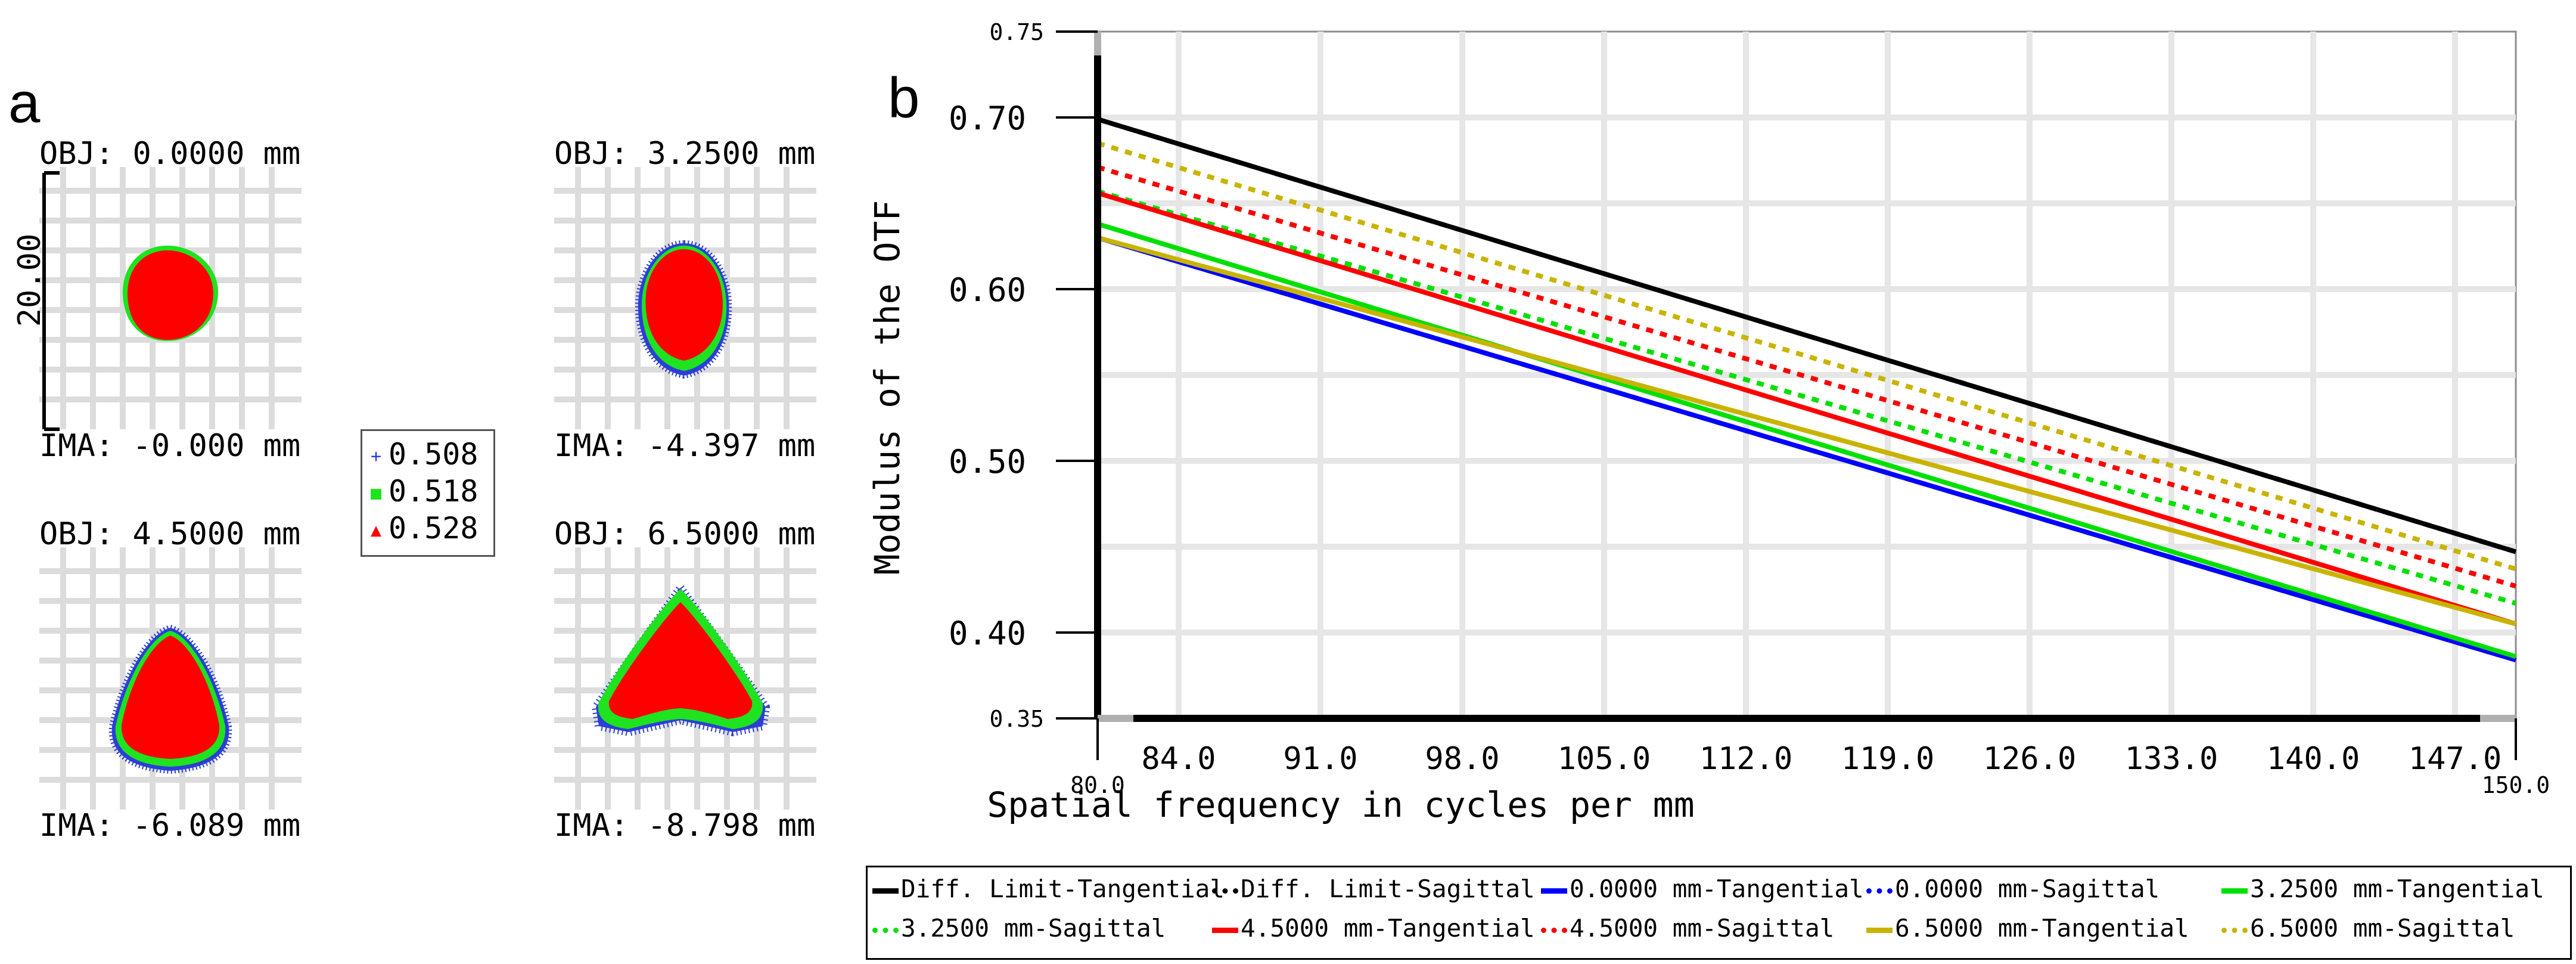 This screenshot has height=964, width=2576. What do you see at coordinates (2030, 759) in the screenshot?
I see `x-tick-label: 126.0` at bounding box center [2030, 759].